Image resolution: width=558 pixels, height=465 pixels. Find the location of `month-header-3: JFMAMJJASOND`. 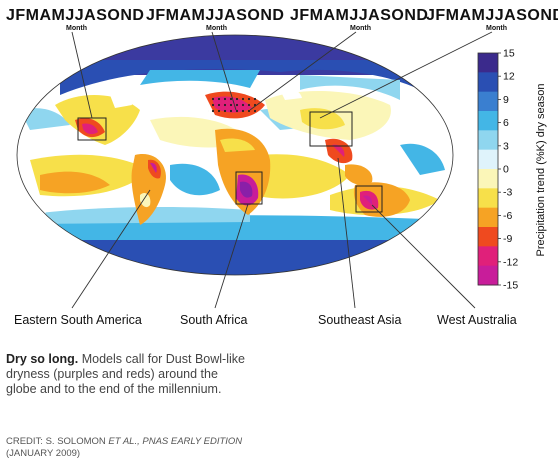

month-header-3: JFMAMJJASOND is located at coordinates (359, 15).